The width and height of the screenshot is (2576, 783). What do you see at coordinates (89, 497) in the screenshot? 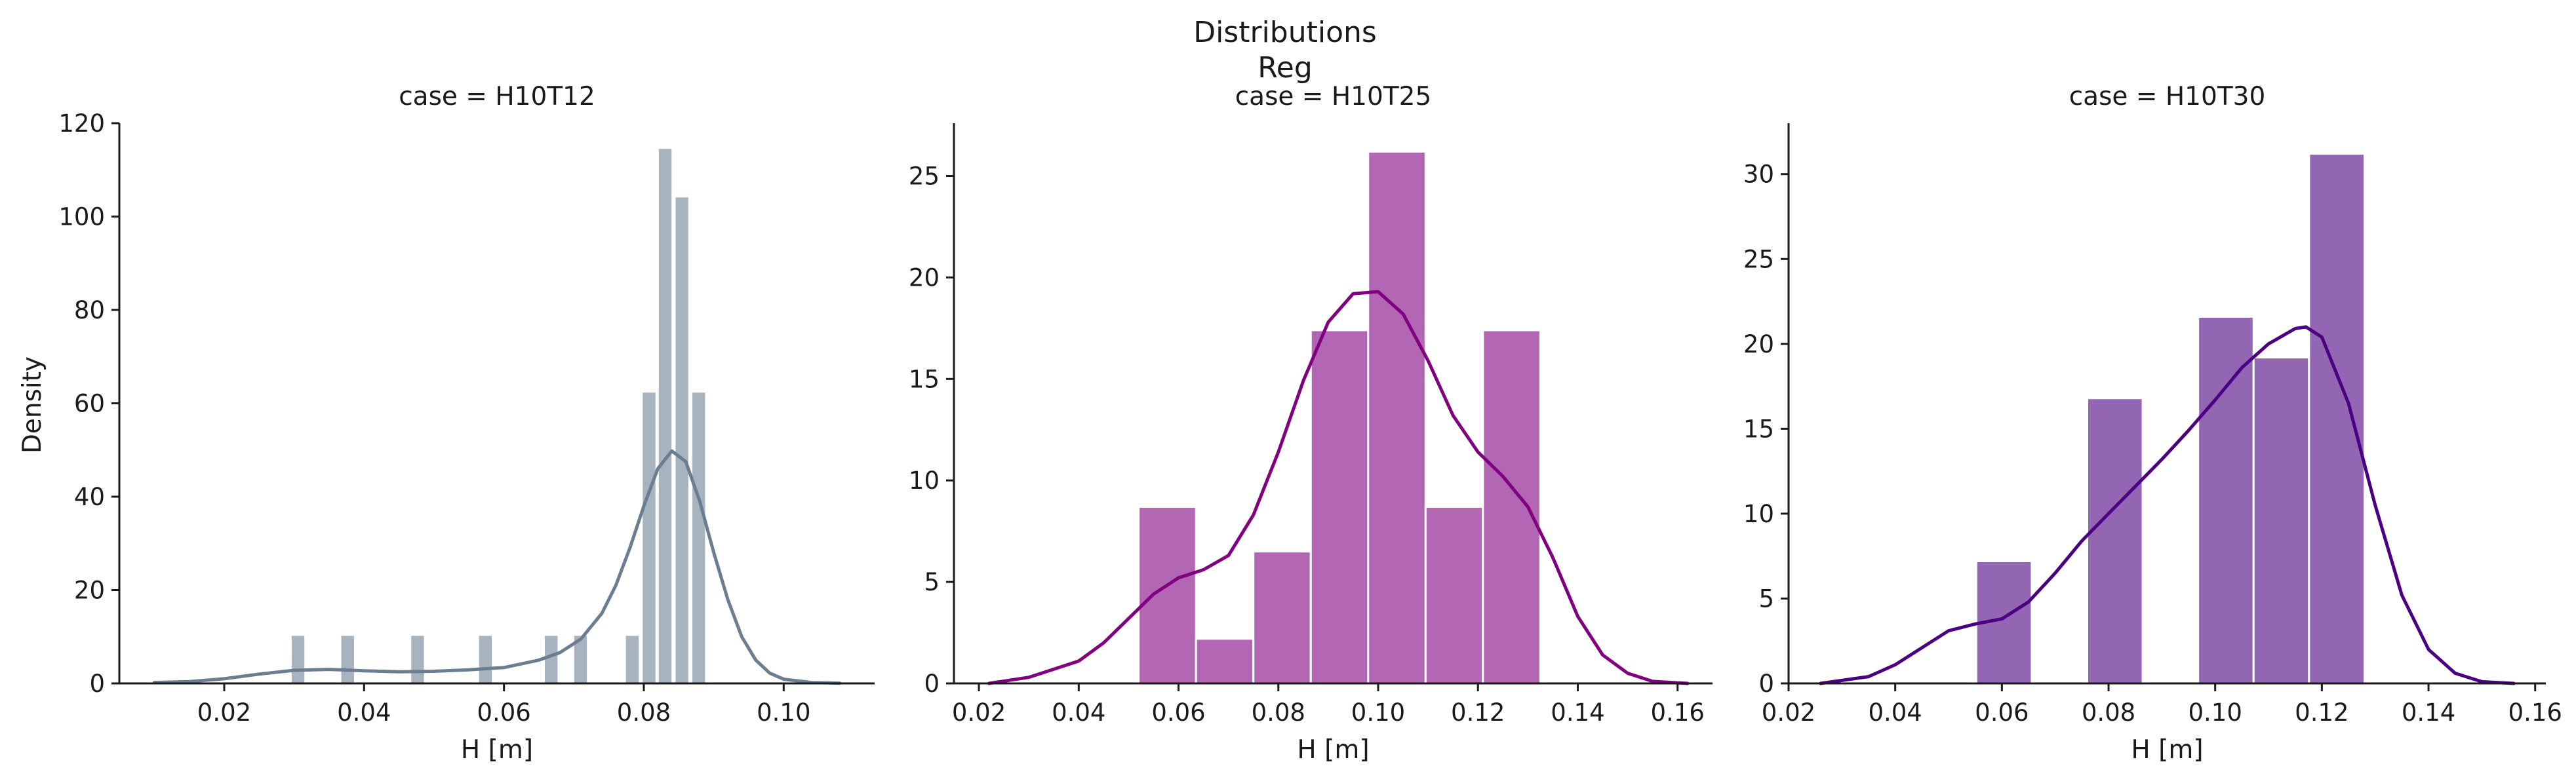
I see `y-tick-label: 40` at bounding box center [89, 497].